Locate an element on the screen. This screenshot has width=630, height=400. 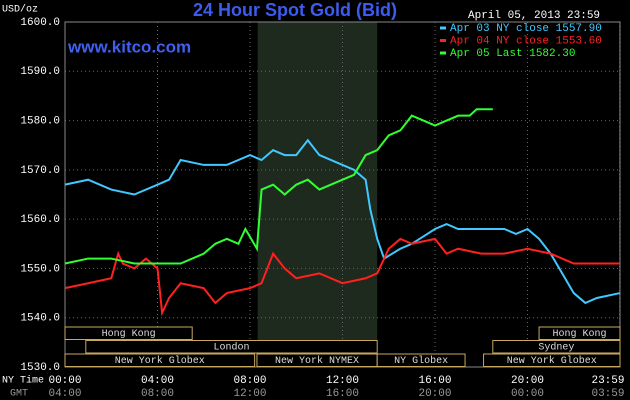
session-label: NY Globex is located at coordinates (421, 361).